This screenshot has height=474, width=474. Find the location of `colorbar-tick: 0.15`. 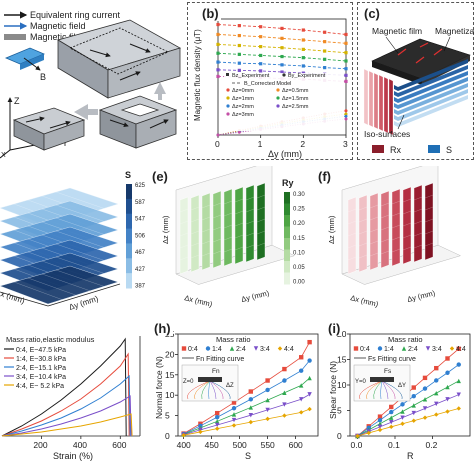

colorbar-tick: 0.15 is located at coordinates (299, 239).